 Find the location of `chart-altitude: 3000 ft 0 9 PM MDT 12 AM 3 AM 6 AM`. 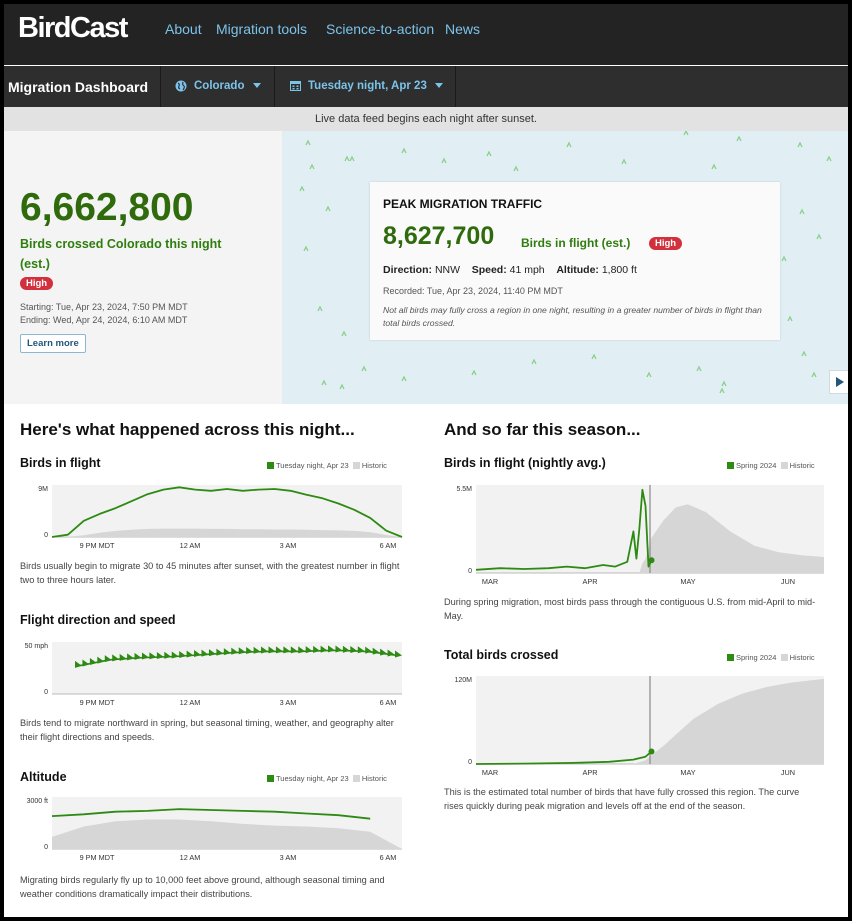

chart-altitude: 3000 ft 0 9 PM MDT 12 AM 3 AM 6 AM is located at coordinates (217, 827).